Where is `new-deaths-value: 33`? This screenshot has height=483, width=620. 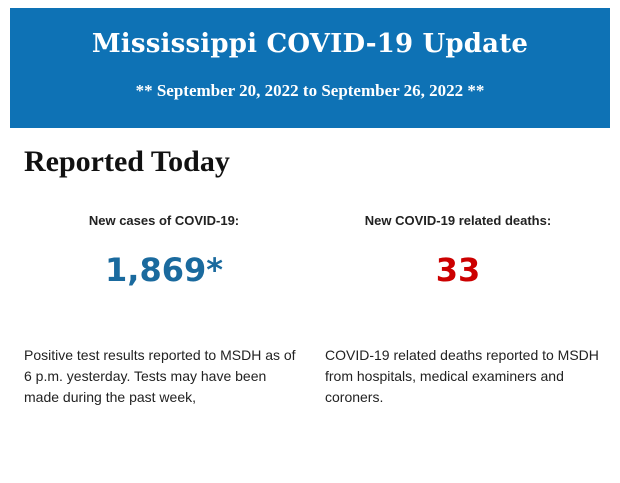
new-deaths-value: 33 is located at coordinates (458, 270).